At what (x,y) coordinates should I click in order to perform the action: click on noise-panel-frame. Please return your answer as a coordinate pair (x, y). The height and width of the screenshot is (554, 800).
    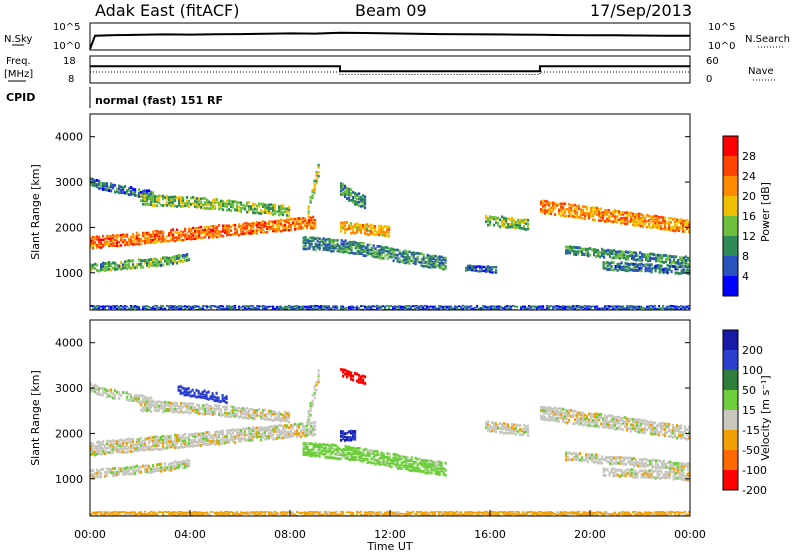
    Looking at the image, I should click on (390, 36).